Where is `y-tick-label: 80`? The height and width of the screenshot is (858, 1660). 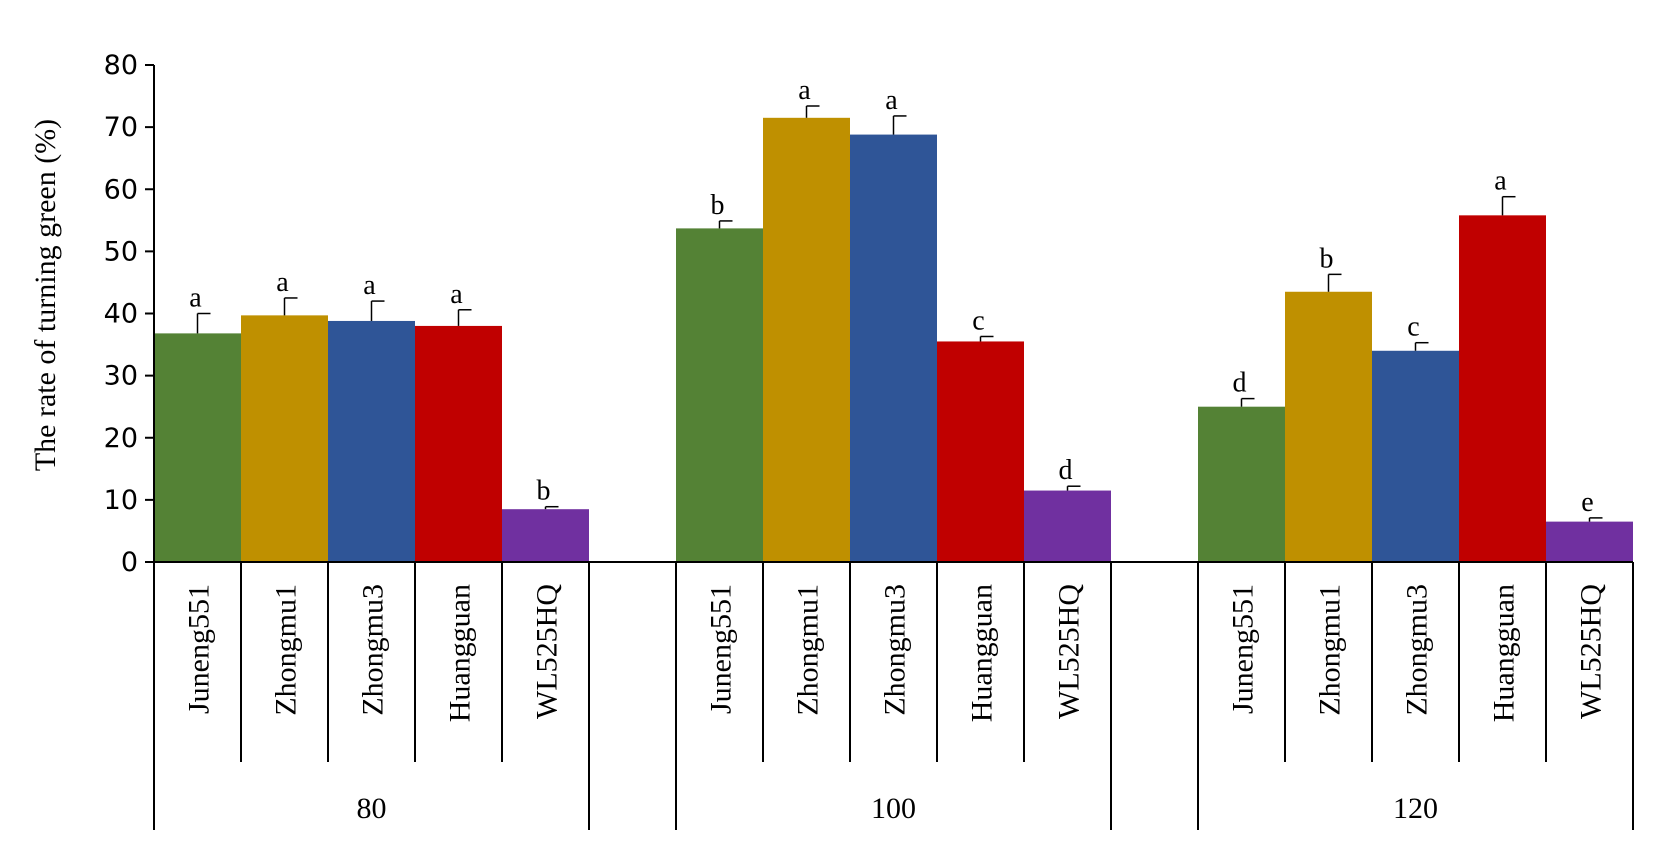 y-tick-label: 80 is located at coordinates (121, 65).